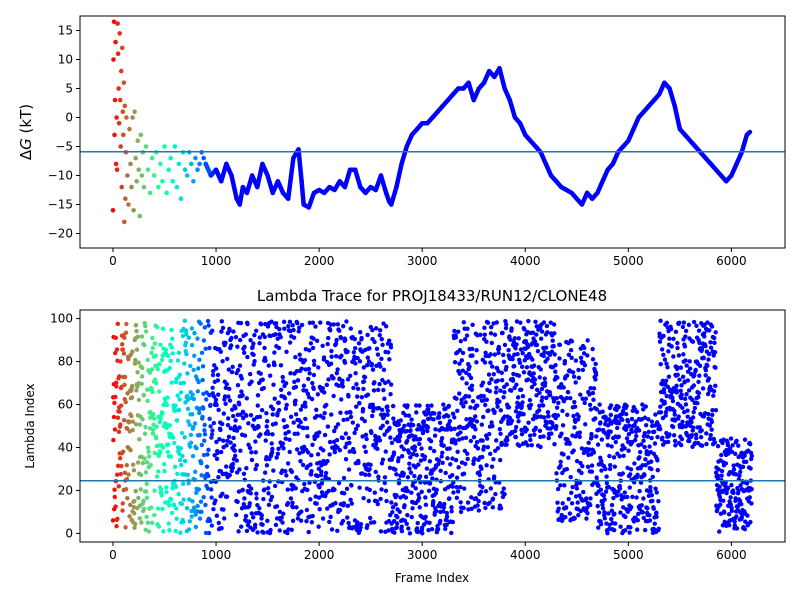 This screenshot has height=600, width=800. What do you see at coordinates (394, 195) in the screenshot?
I see `delta-g-trace-segment` at bounding box center [394, 195].